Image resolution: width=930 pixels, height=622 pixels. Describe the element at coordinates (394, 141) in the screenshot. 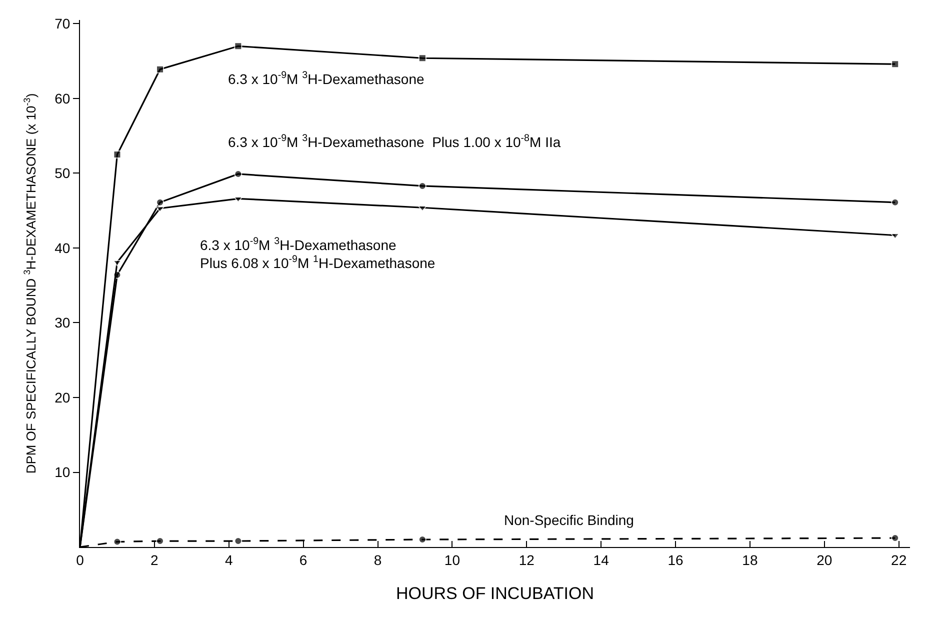

I see `series-label: 6.3 x 10$^{-9}$M $^{3}$H-Dexamethasone Plus 1.00 x 10$^{-8}$M IIa` at that location.